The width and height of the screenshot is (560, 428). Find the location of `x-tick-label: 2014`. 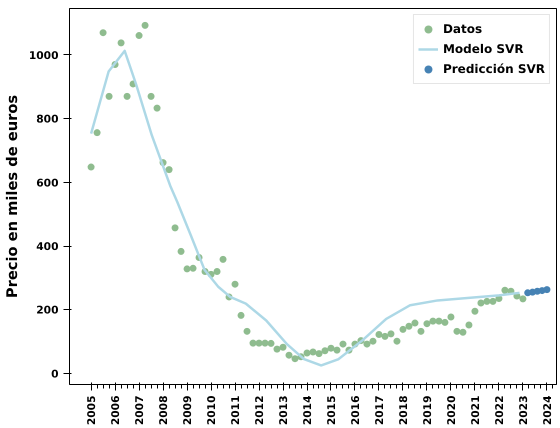

x-tick-label: 2014 is located at coordinates (307, 410).